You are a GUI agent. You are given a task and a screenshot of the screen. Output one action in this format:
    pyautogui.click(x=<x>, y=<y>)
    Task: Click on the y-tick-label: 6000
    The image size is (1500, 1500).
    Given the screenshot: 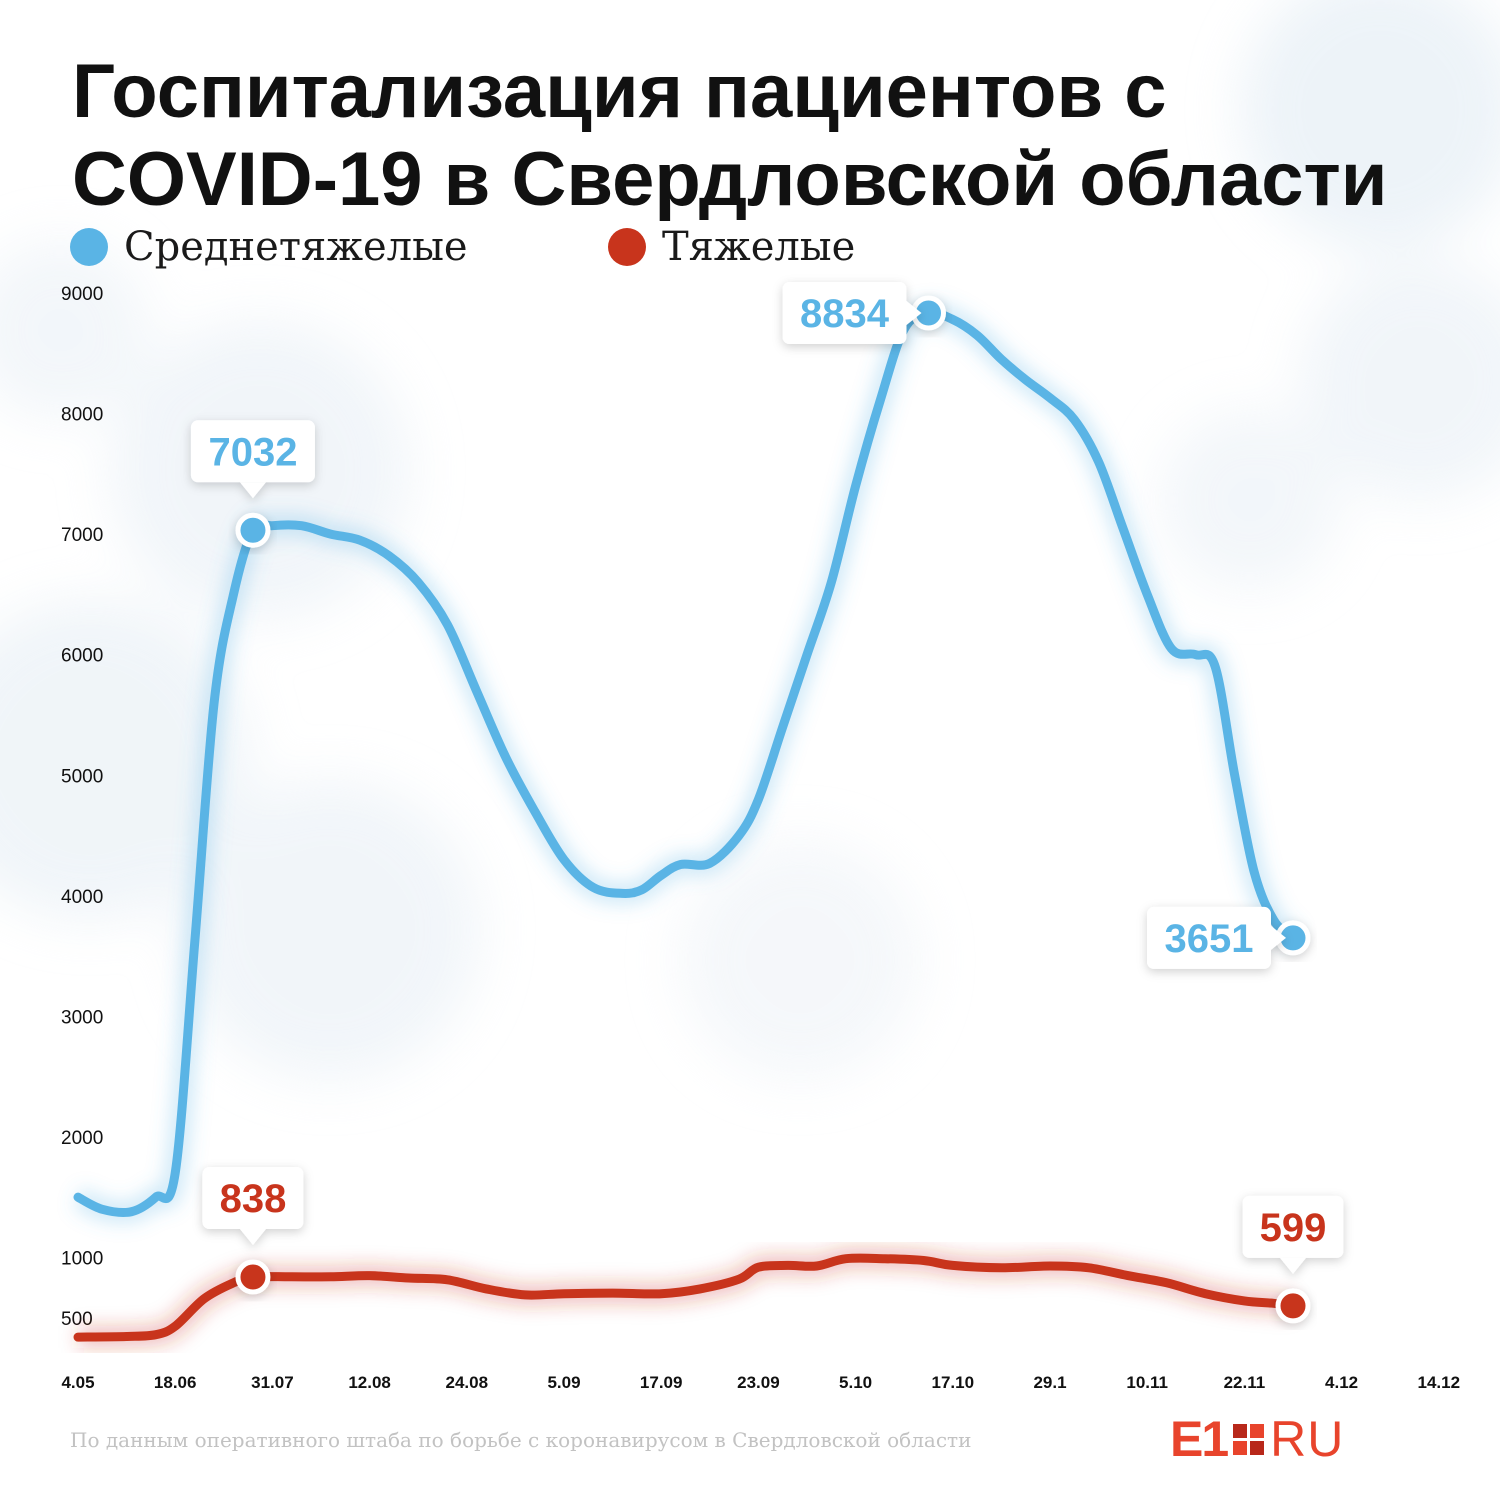 What is the action you would take?
    pyautogui.click(x=82, y=656)
    